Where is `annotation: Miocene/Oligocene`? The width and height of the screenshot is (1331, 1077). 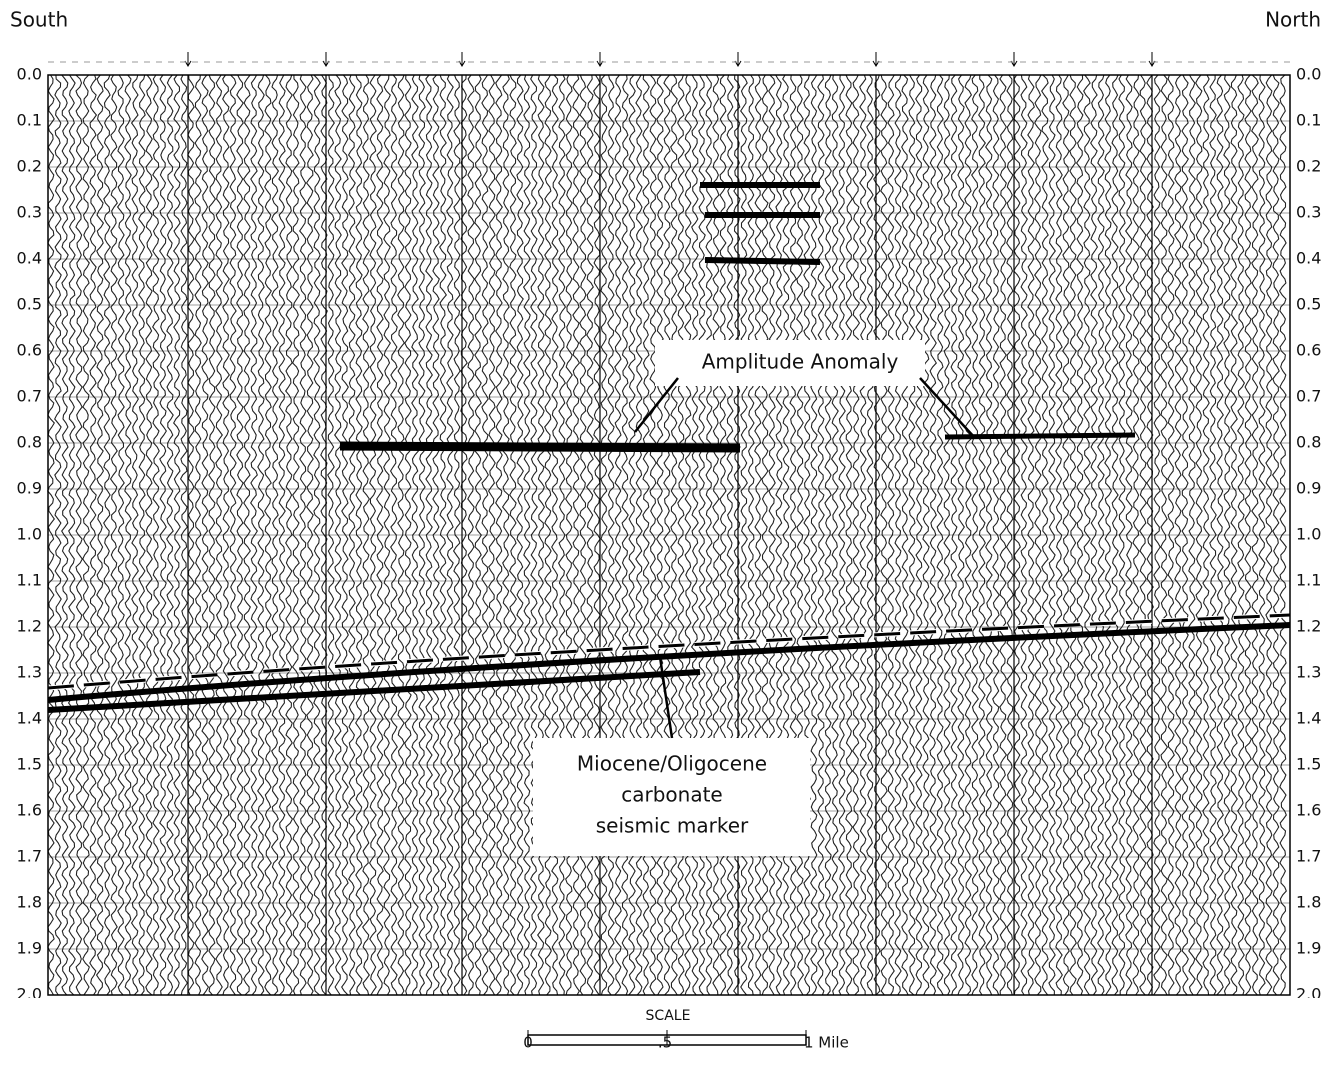 annotation: Miocene/Oligocene is located at coordinates (672, 764).